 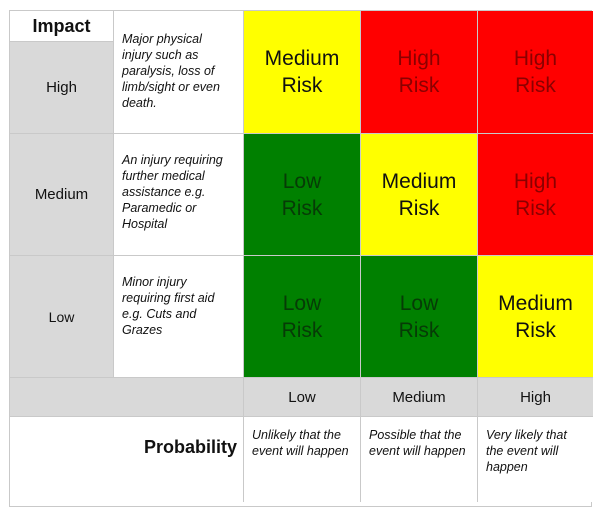 I want to click on impact-level-medium: Medium, so click(x=62, y=195).